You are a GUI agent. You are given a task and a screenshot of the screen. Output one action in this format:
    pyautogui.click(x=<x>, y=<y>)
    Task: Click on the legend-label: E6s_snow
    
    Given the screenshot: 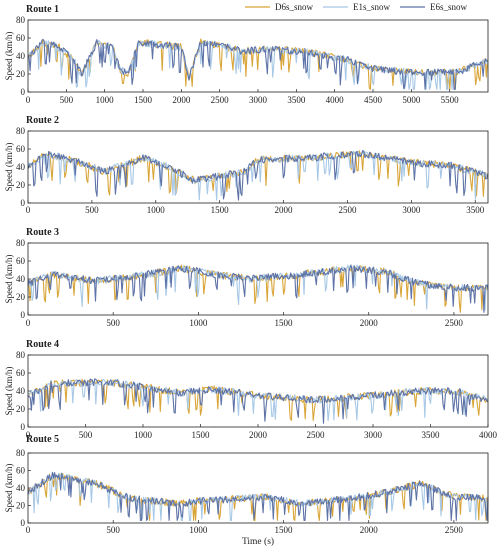 What is the action you would take?
    pyautogui.click(x=449, y=7)
    